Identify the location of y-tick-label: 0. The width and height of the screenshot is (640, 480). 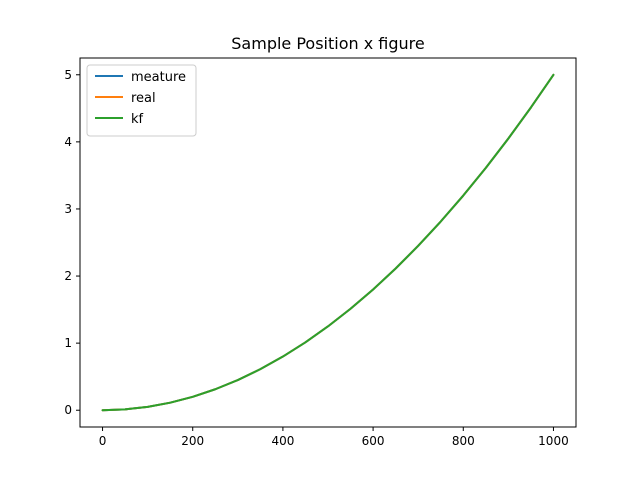
(68, 410).